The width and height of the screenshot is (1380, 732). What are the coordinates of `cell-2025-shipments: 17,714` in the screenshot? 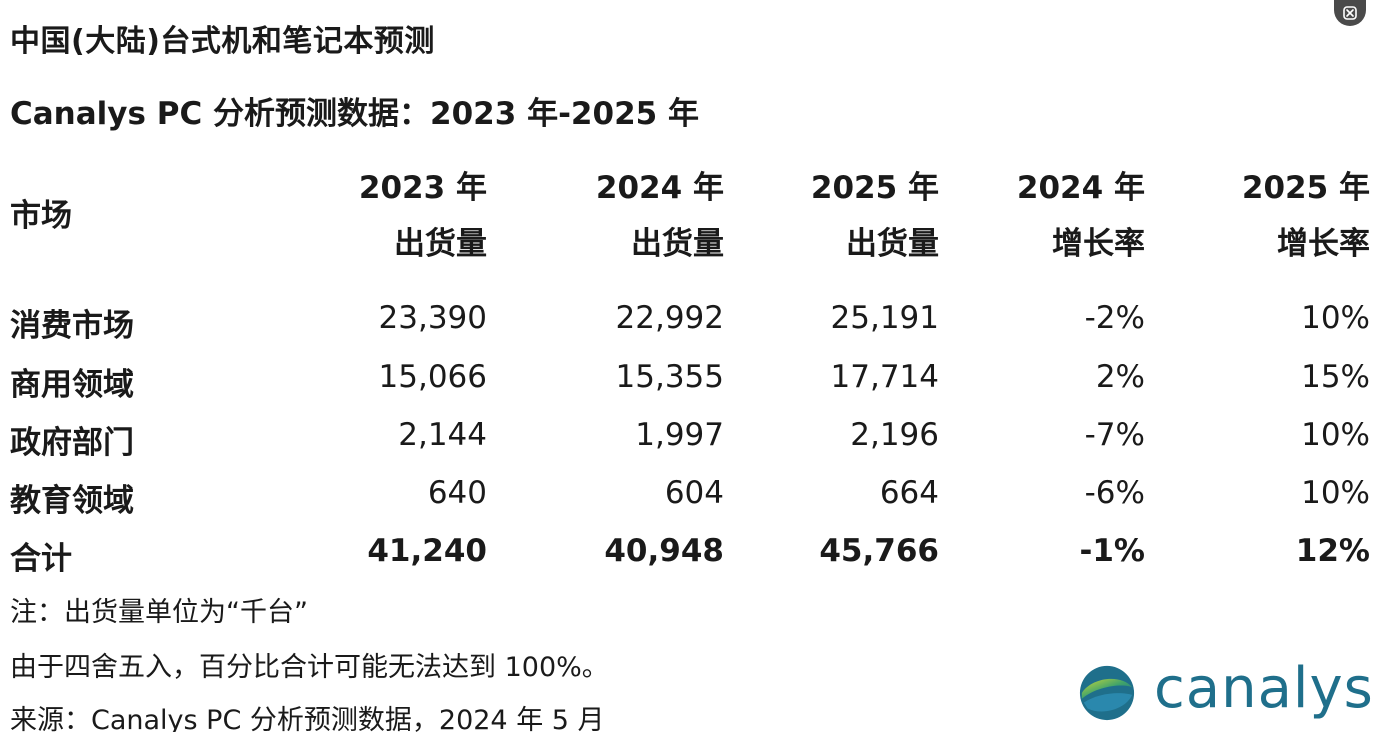 It's located at (884, 377).